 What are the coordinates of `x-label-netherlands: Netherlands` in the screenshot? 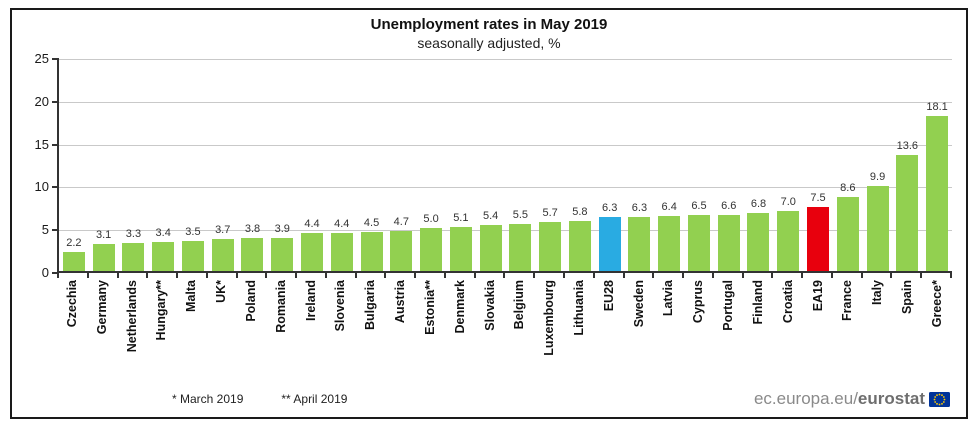 It's located at (131, 316).